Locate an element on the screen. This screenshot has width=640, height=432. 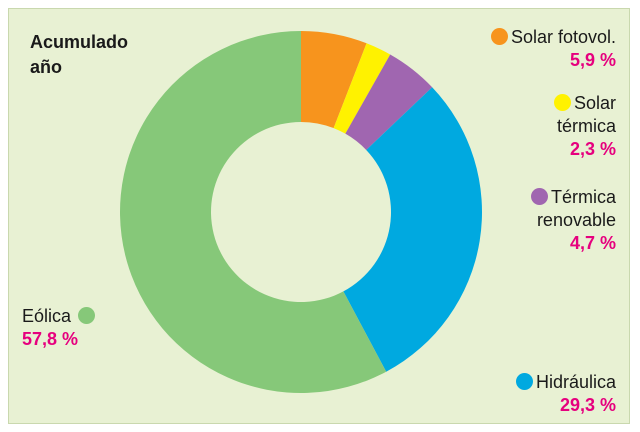
legend-label: Solar térmica is located at coordinates (586, 114).